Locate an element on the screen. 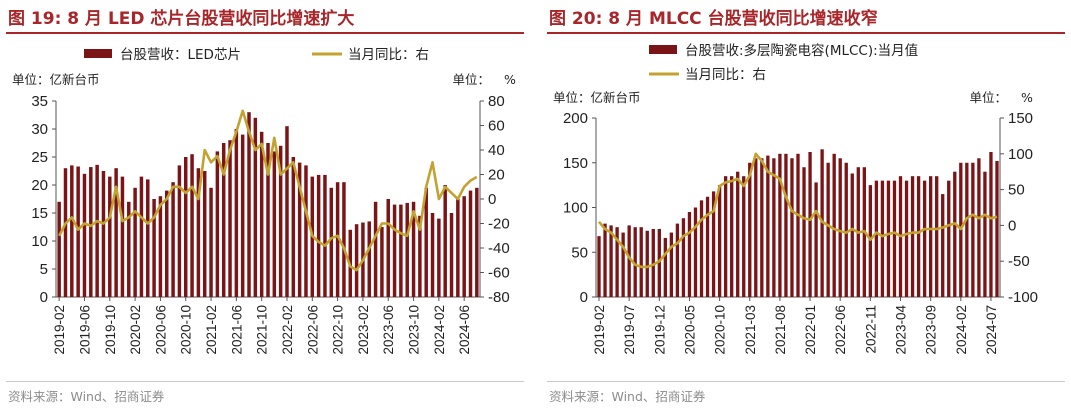 The image size is (1071, 417). source-note: 资料来源：Wind、招商证券 is located at coordinates (86, 396).